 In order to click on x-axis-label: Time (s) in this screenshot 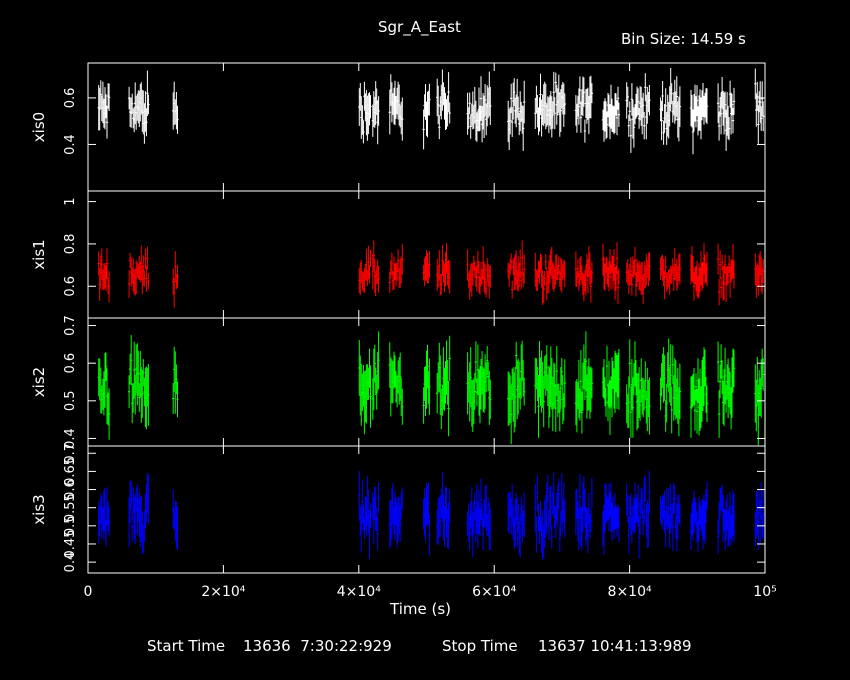, I will do `click(420, 609)`.